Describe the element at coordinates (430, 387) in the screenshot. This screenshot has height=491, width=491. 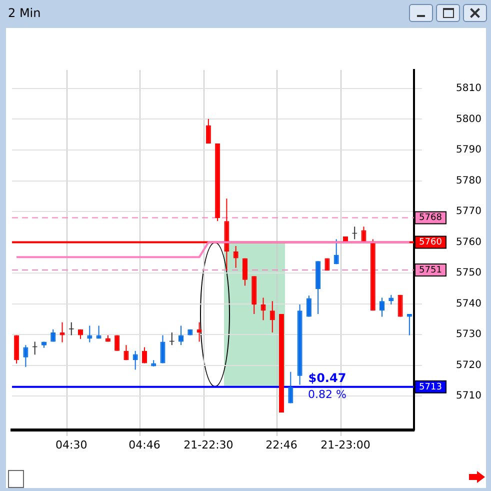
I see `ref-line-label: 5713` at that location.